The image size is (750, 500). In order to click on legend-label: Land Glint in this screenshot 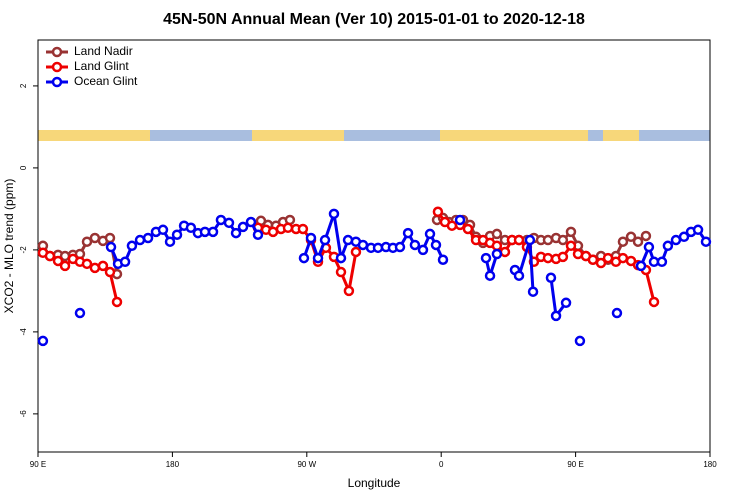, I will do `click(101, 66)`.